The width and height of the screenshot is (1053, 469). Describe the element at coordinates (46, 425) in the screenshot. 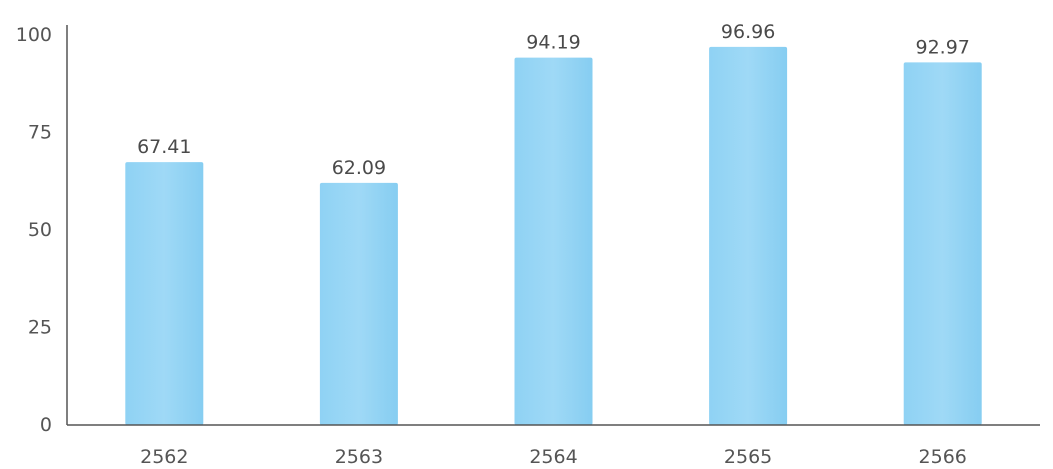

I see `y-tick-label: 0` at that location.